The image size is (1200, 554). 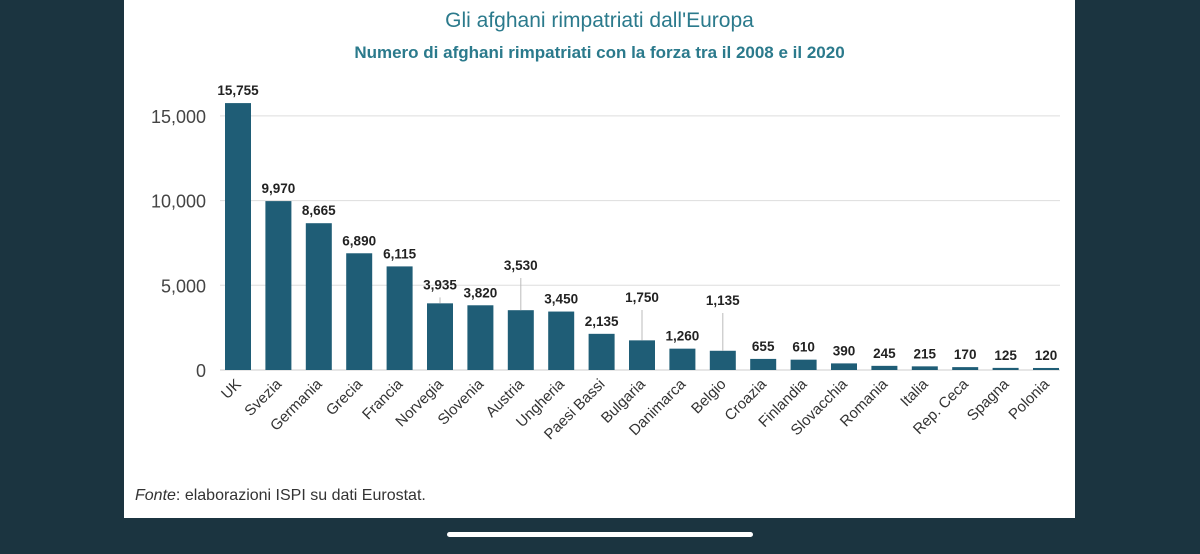 What do you see at coordinates (642, 297) in the screenshot?
I see `value-label: 1,750` at bounding box center [642, 297].